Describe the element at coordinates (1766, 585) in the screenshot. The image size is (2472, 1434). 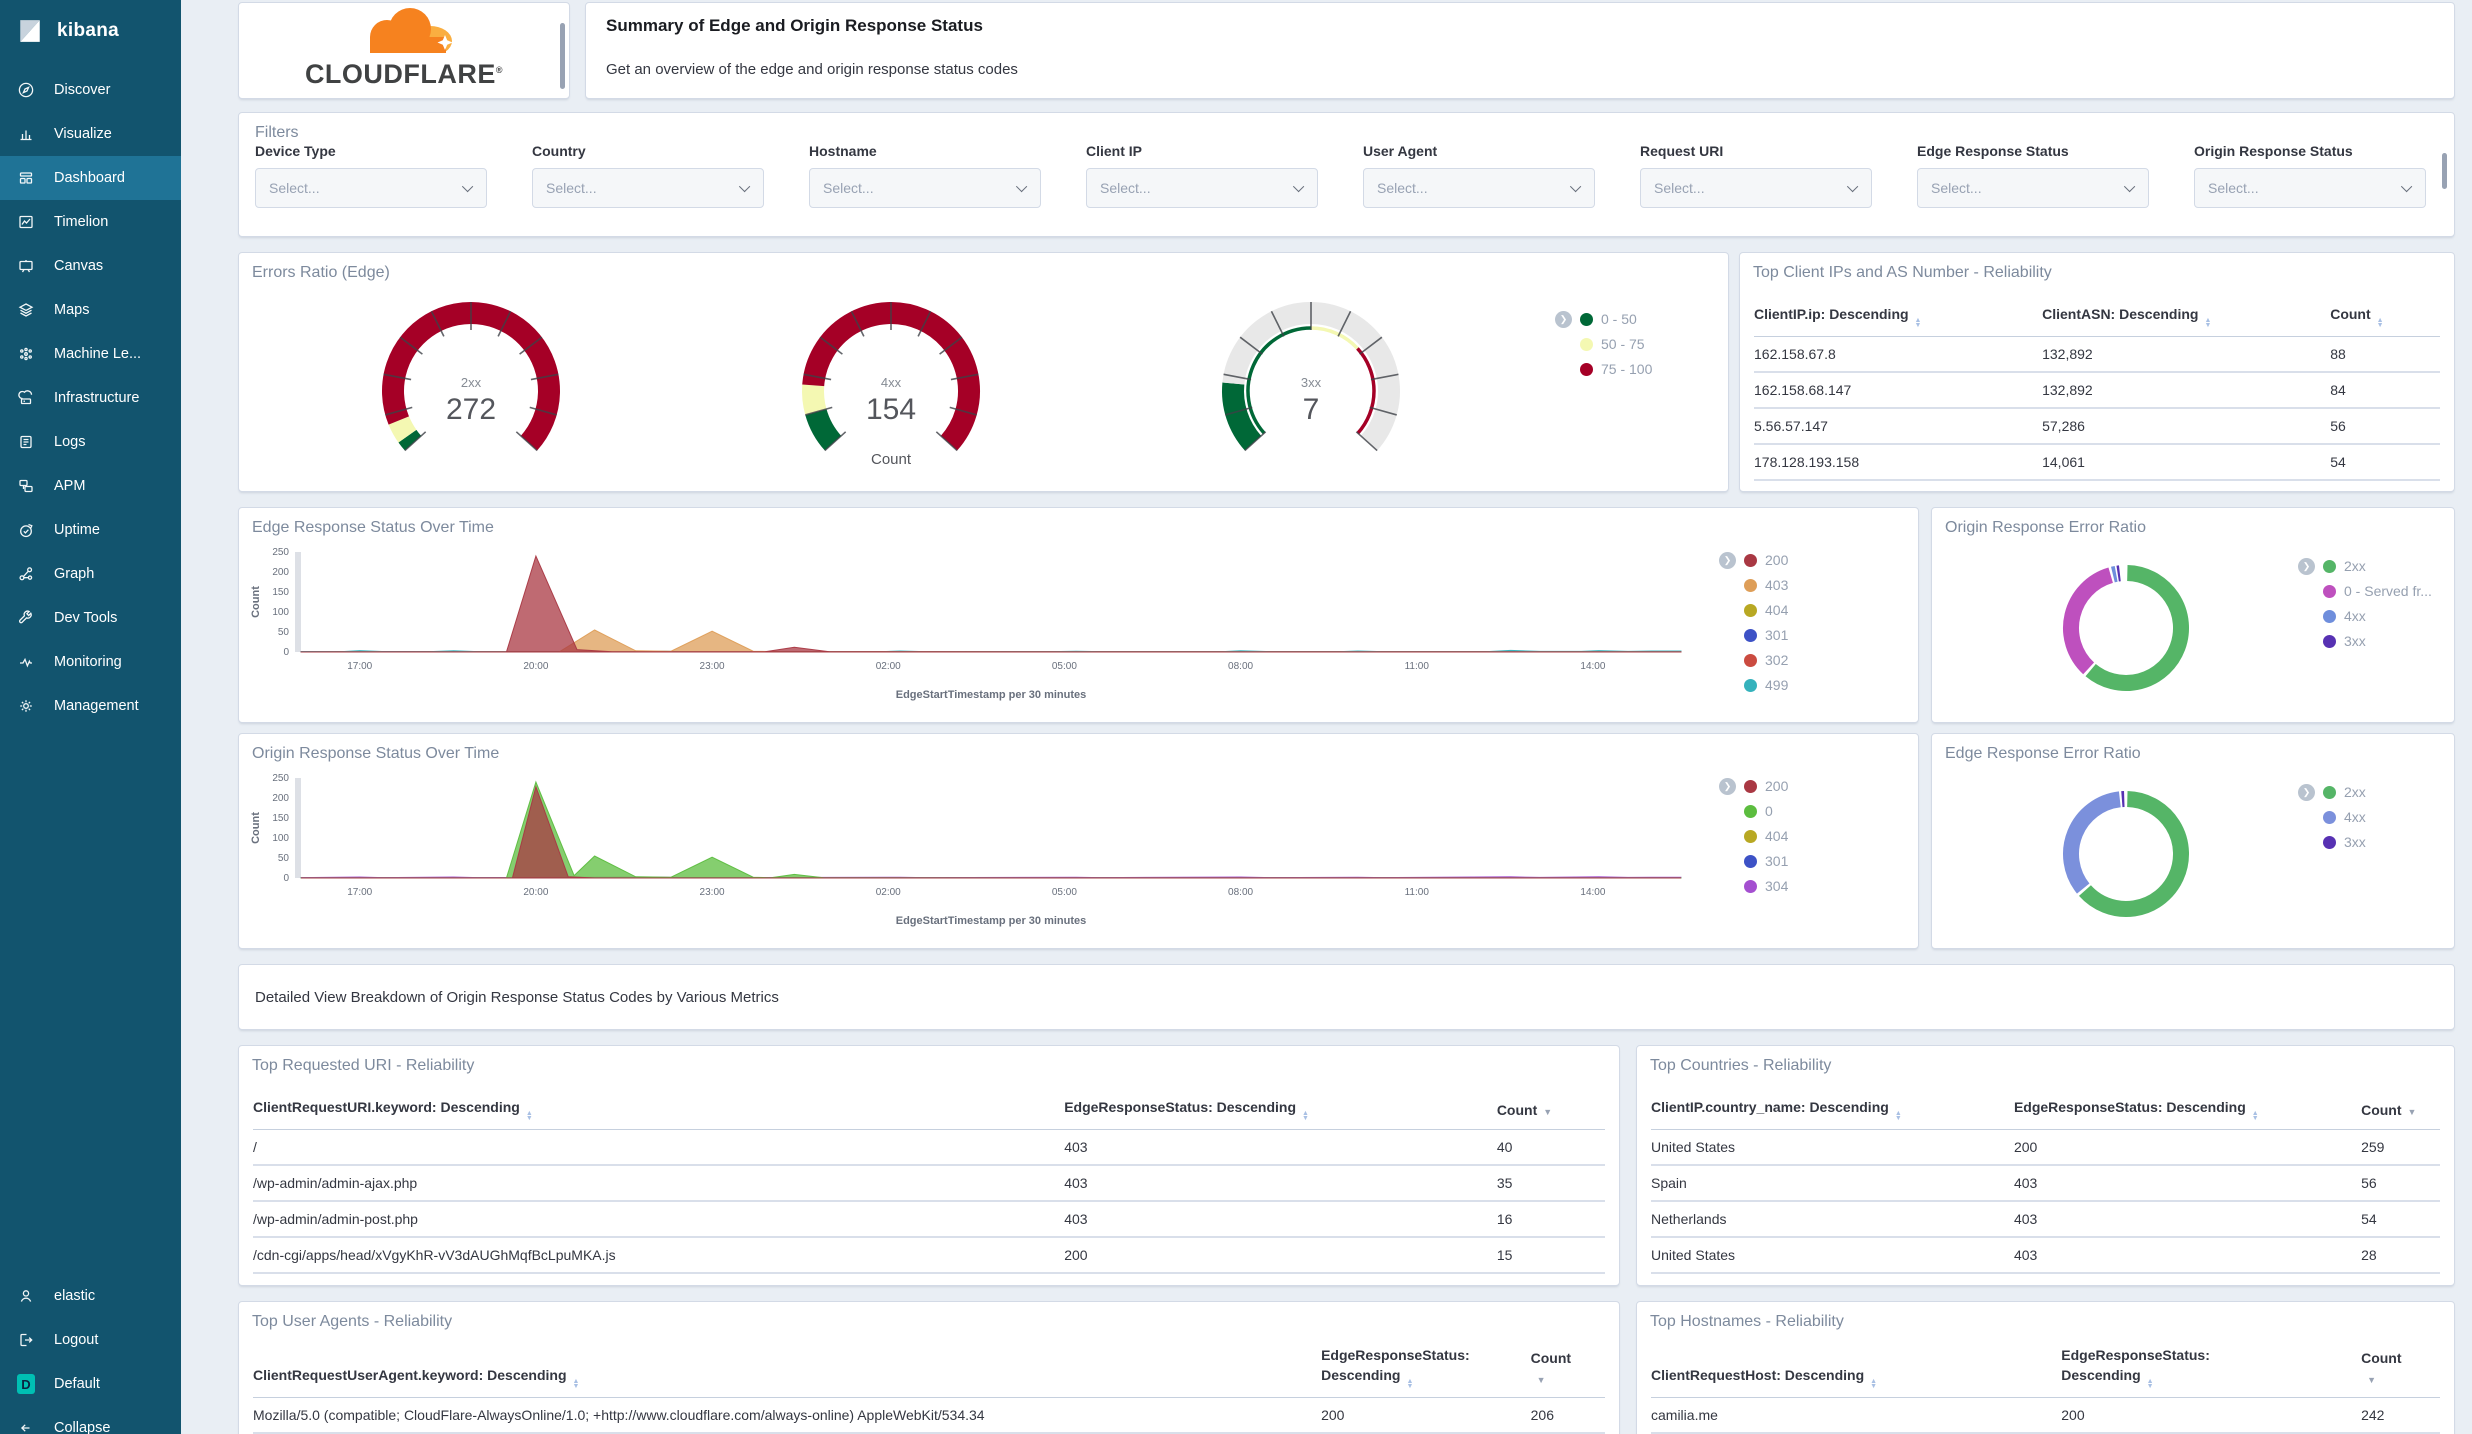
I see `legend-item-403: 403` at that location.